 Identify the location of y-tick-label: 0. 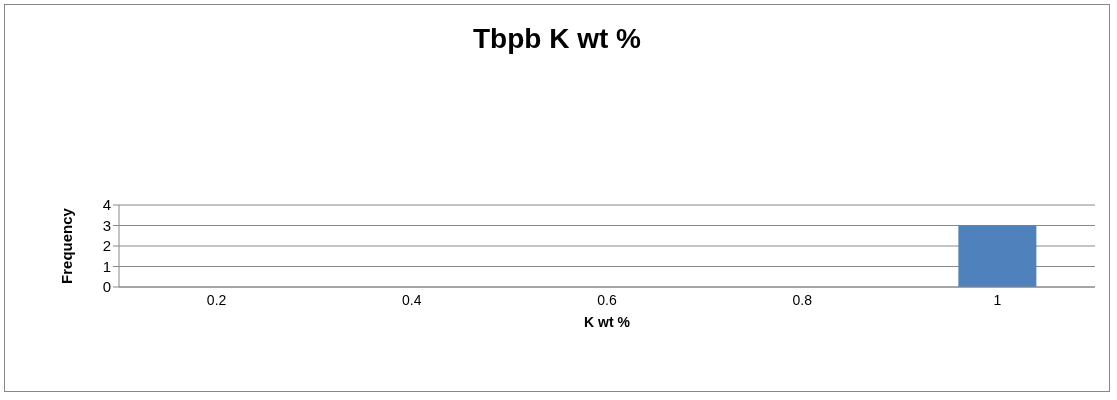
(106, 287).